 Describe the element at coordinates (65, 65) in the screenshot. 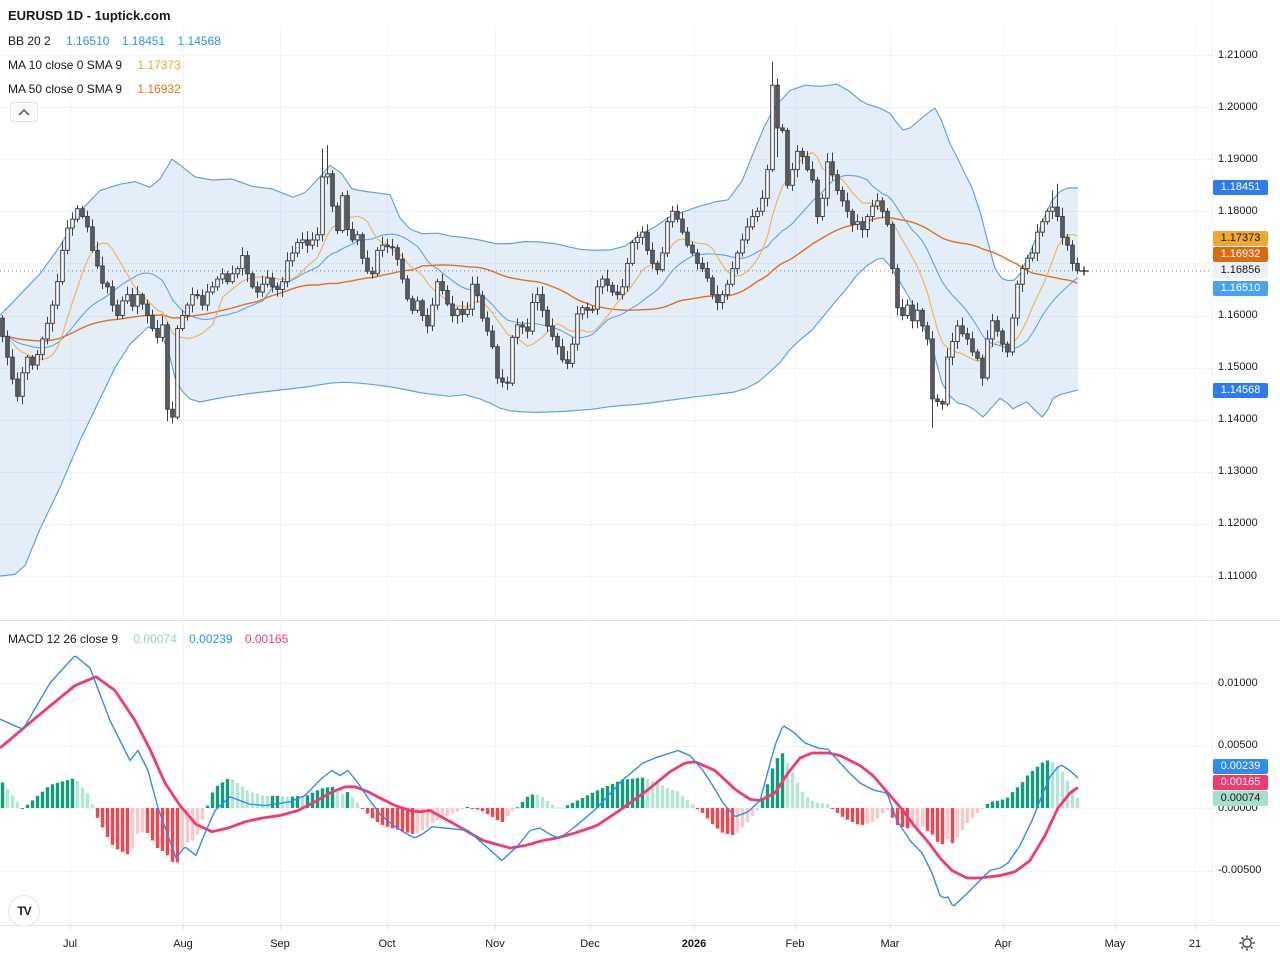

I see `ma10-label: MA 10 close 0 SMA 9` at that location.